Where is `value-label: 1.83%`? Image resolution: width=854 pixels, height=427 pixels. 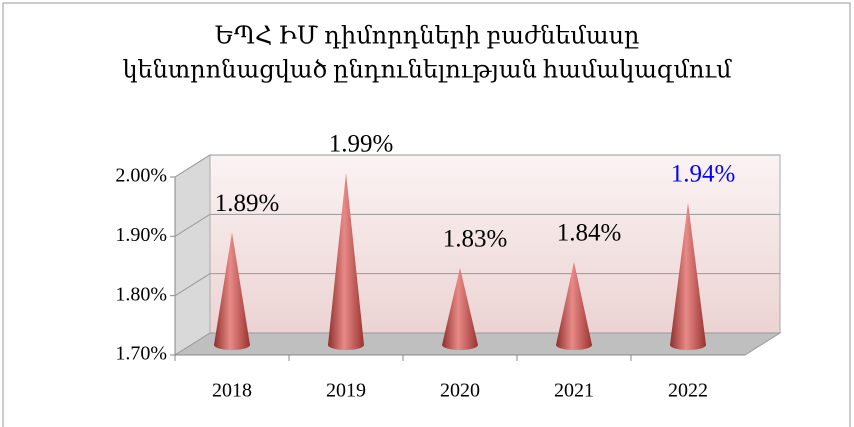 value-label: 1.83% is located at coordinates (475, 239).